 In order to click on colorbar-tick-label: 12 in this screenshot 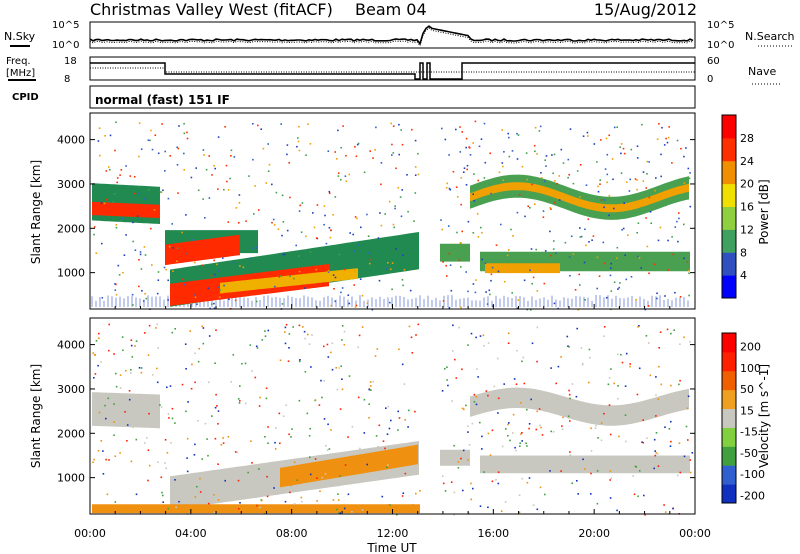, I will do `click(747, 229)`.